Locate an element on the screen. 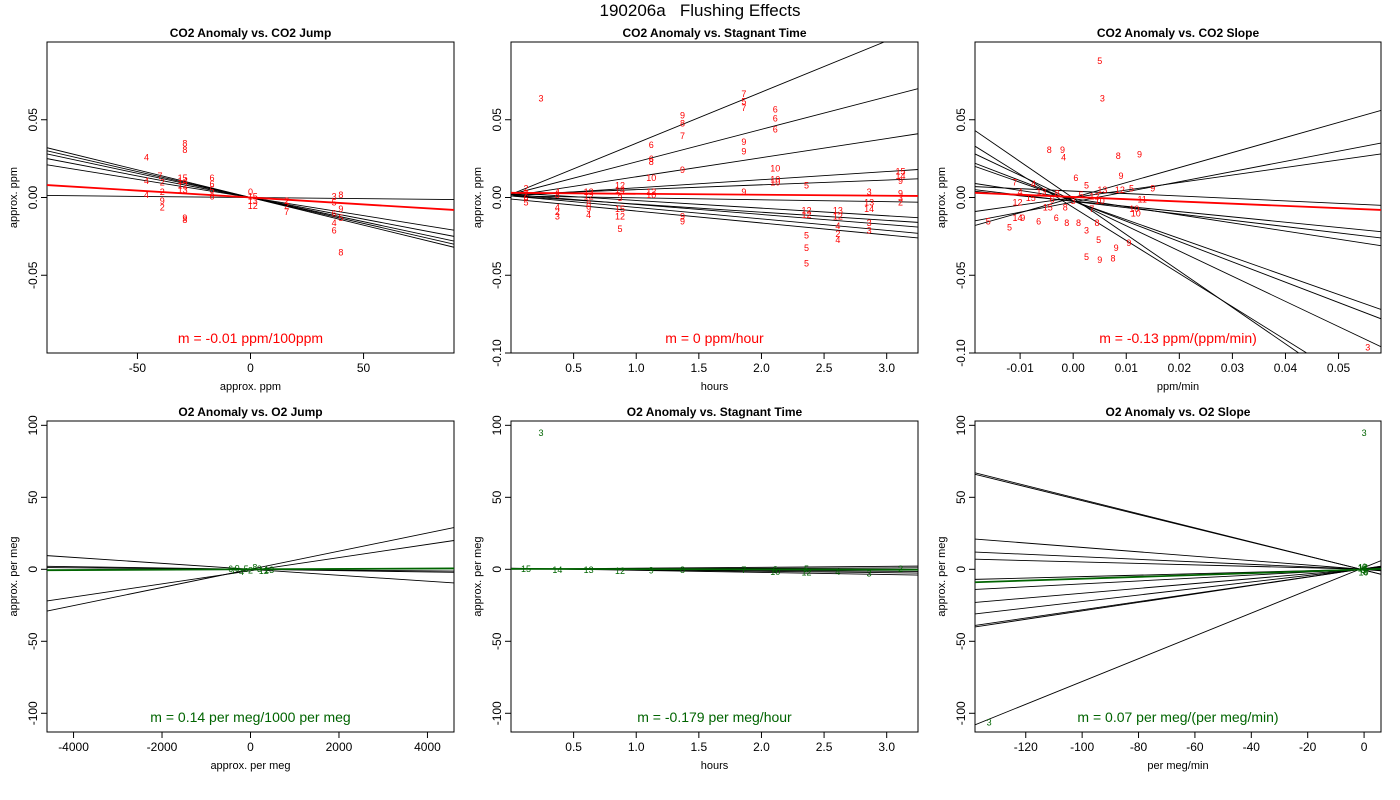  x-tick-label: -40 is located at coordinates (1252, 747).